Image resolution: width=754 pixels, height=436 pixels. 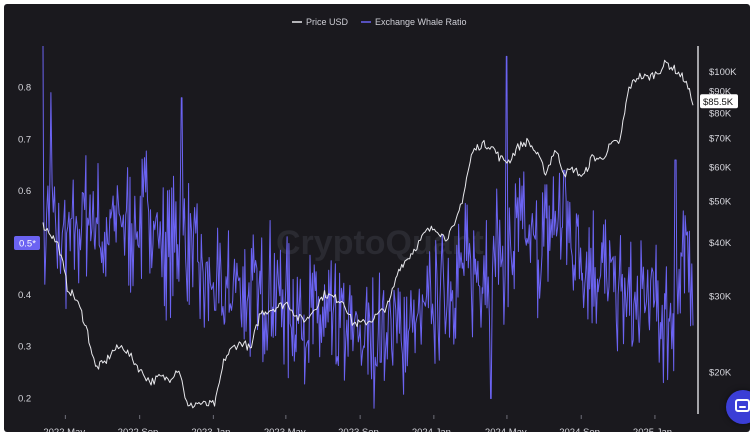 What do you see at coordinates (720, 114) in the screenshot?
I see `right-axis-tick-label: $80K` at bounding box center [720, 114].